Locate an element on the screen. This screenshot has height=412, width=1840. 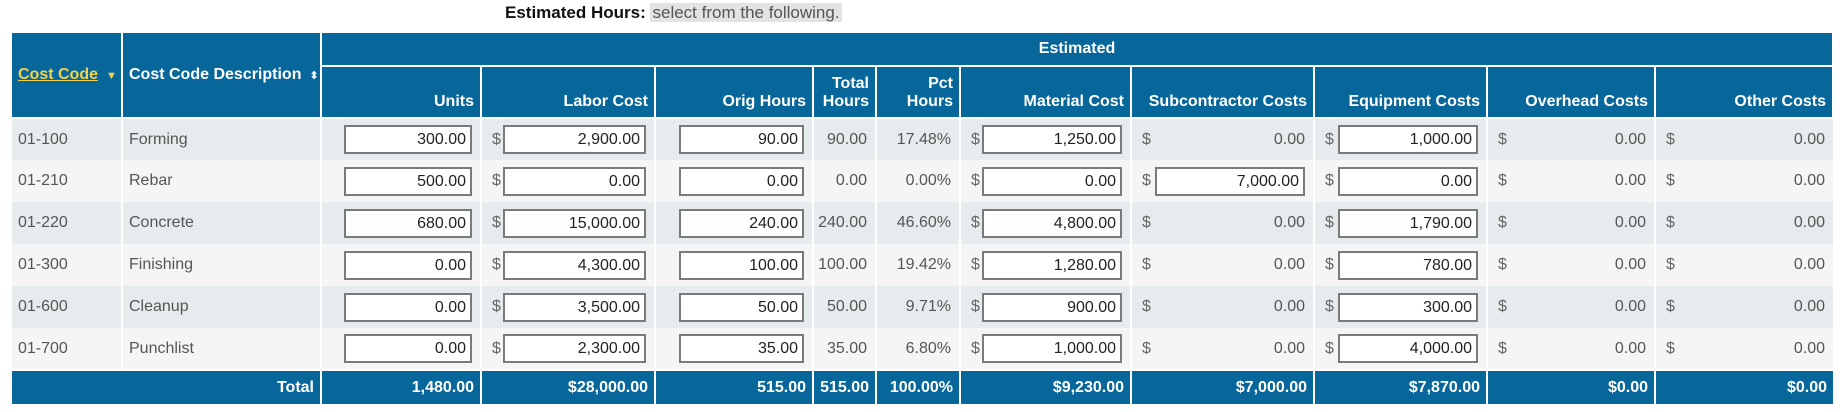
equipment-costs-cell: $4,000.00 is located at coordinates (1400, 349).